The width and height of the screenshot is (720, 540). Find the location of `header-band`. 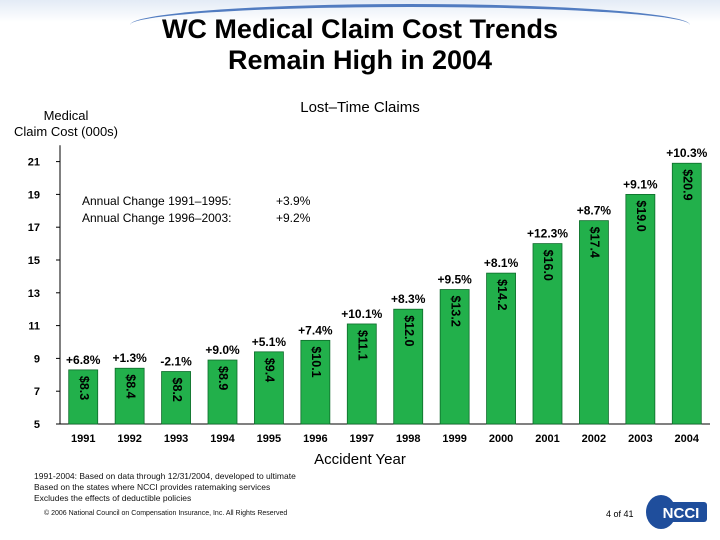

header-band is located at coordinates (360, 11).